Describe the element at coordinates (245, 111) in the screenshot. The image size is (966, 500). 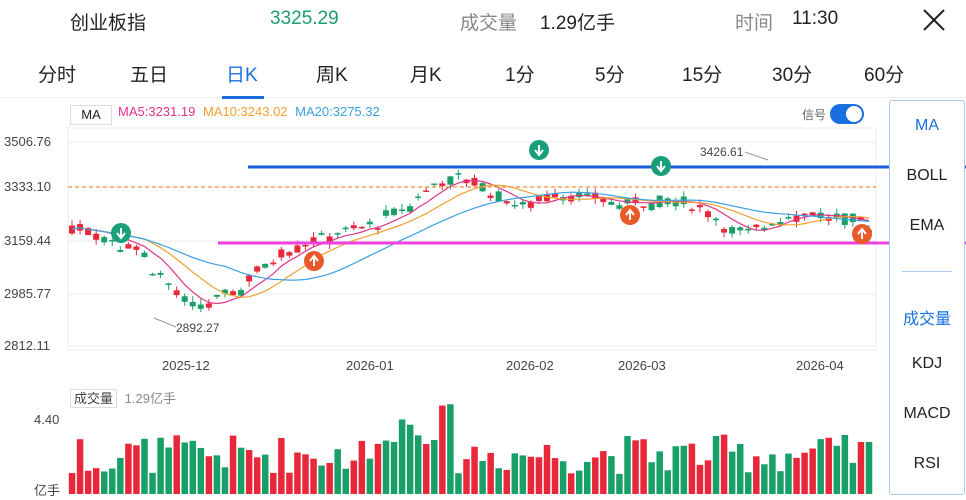
I see `ma10-value: MA10:3243.02` at that location.